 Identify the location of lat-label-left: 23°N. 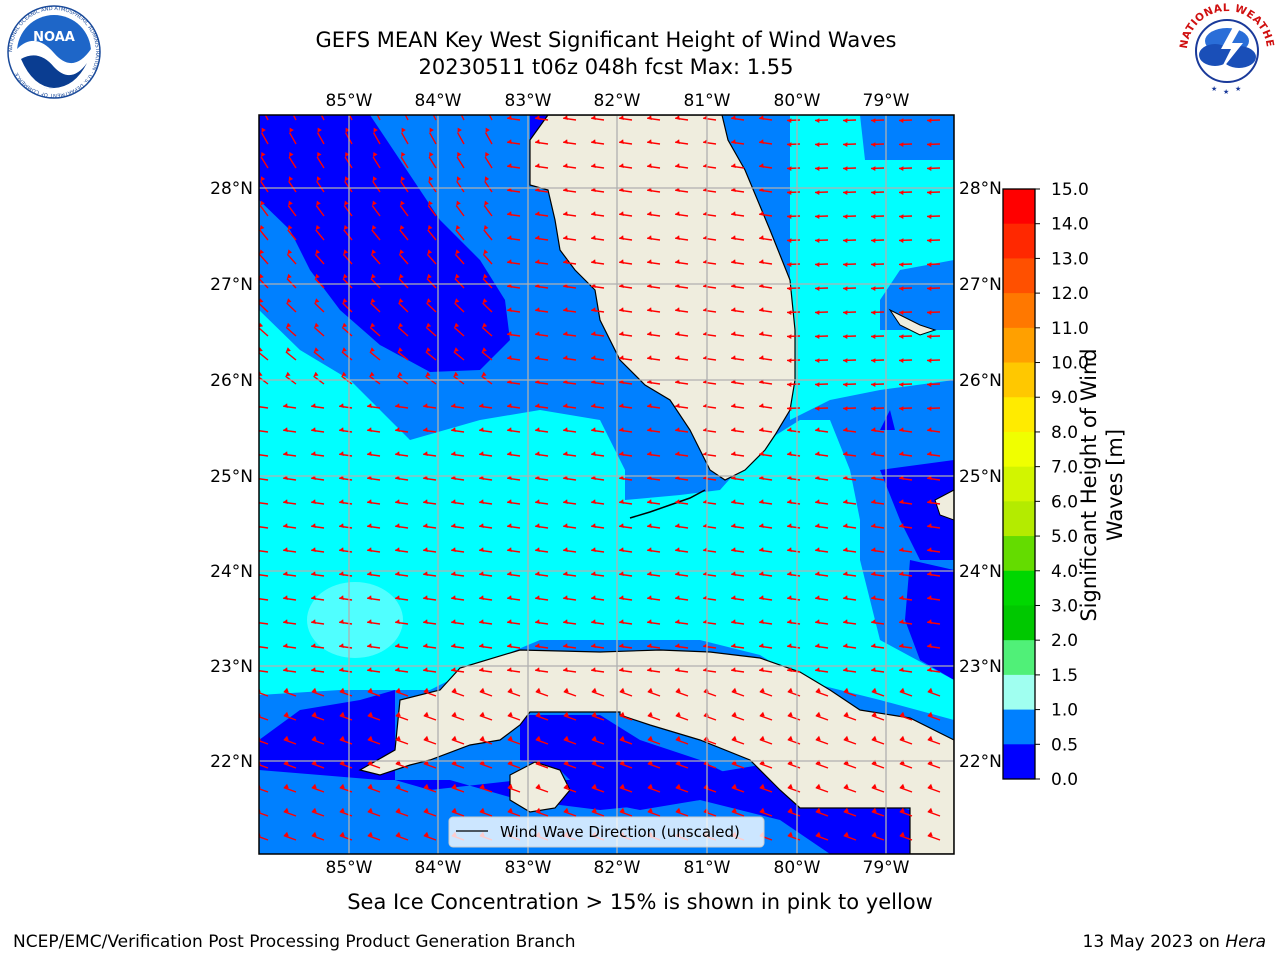
(231, 667).